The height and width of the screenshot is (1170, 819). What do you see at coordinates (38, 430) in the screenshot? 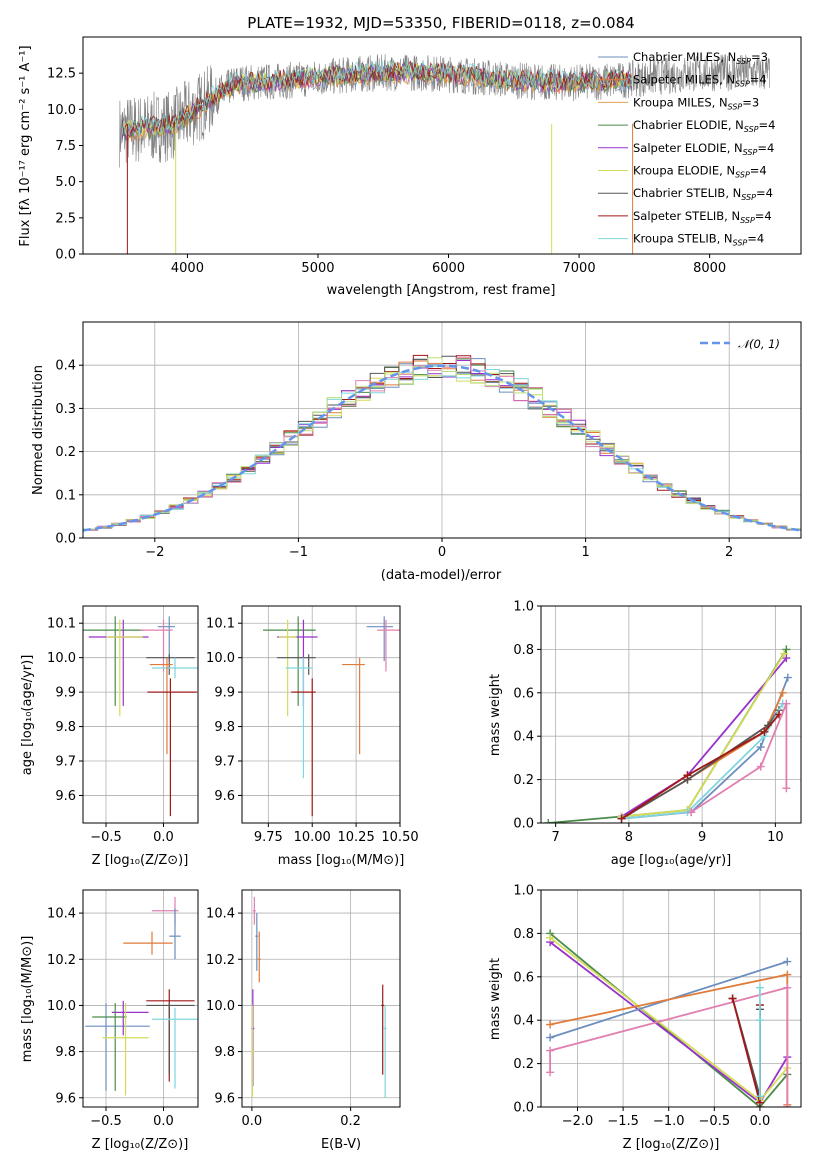
I see `residual-ylabel: Normed distribution` at bounding box center [38, 430].